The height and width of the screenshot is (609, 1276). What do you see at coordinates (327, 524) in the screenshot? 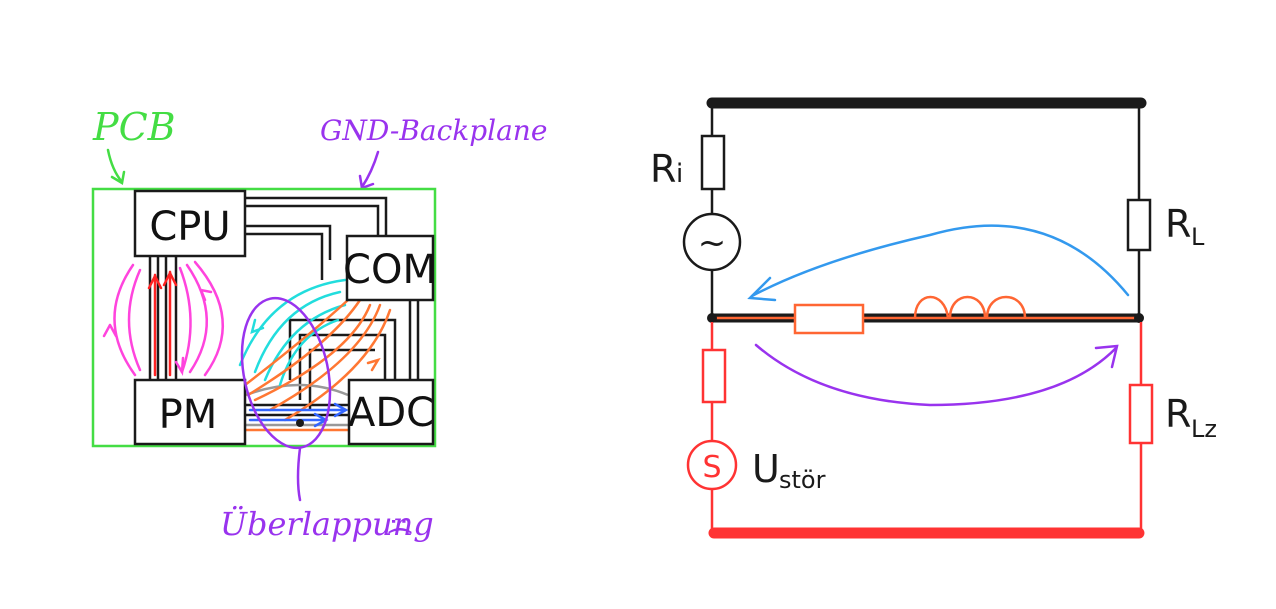
I see `overlap-label: Überlappung` at bounding box center [327, 524].